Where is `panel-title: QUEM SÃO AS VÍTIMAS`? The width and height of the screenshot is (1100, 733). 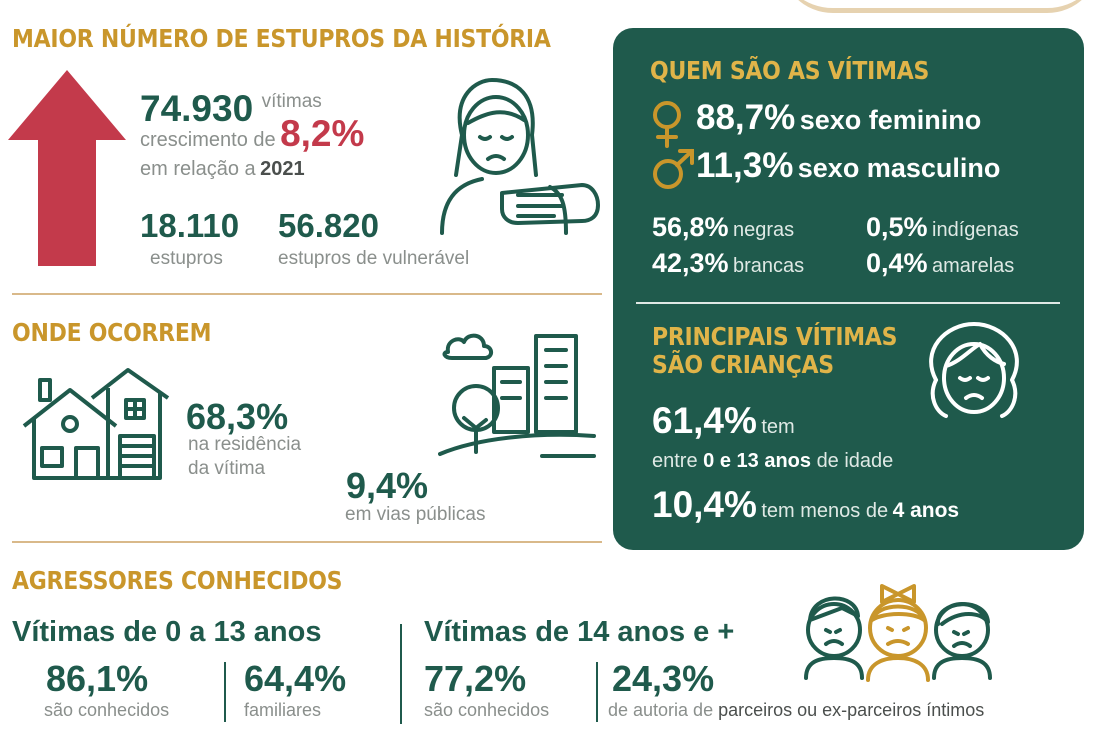 panel-title: QUEM SÃO AS VÍTIMAS is located at coordinates (790, 70).